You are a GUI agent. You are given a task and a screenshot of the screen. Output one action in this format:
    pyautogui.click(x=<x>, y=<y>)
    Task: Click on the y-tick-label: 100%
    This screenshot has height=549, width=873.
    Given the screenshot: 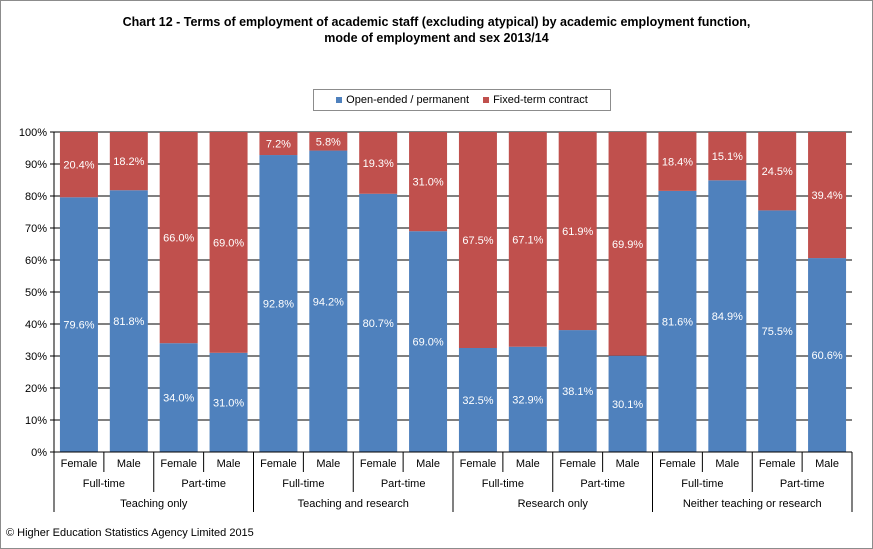 What is the action you would take?
    pyautogui.click(x=33, y=133)
    